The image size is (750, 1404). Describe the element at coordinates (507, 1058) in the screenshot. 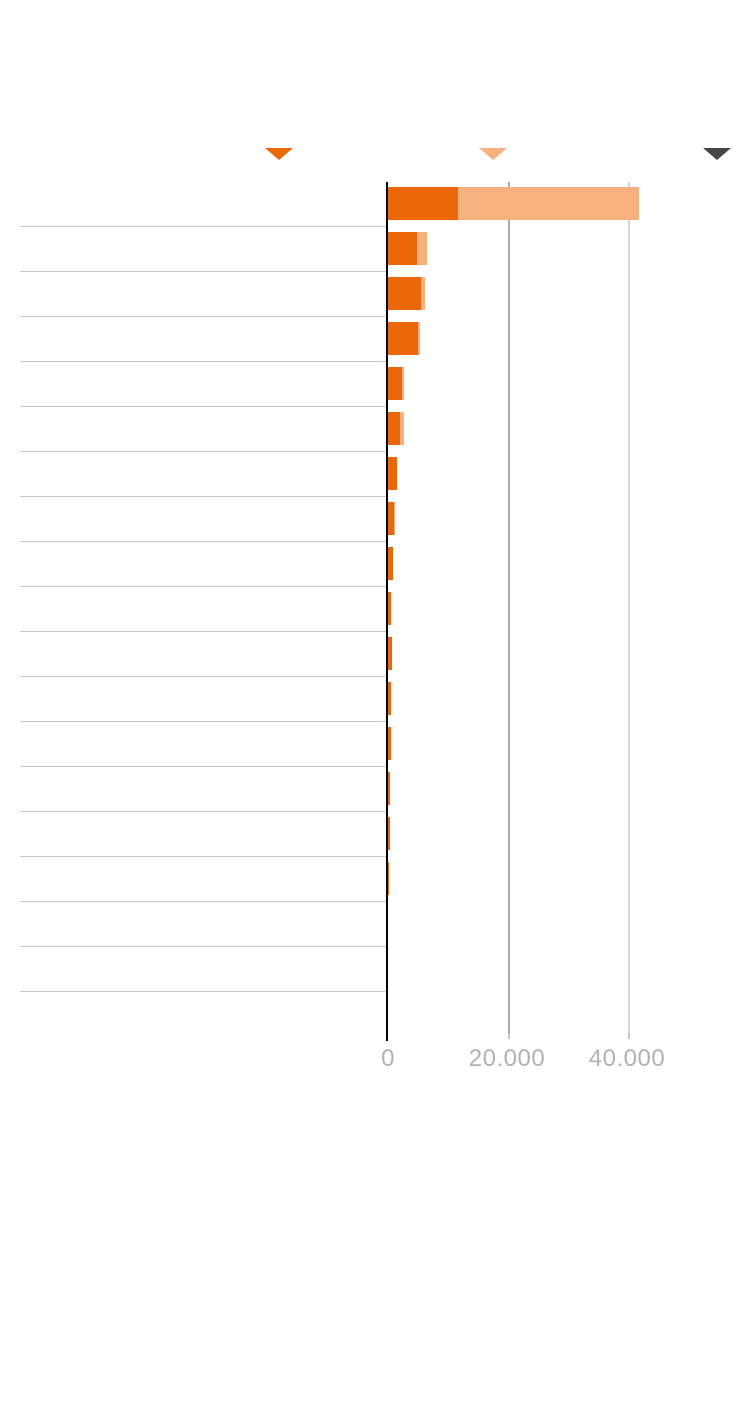

I see `axis-tick-label: 20.000` at that location.